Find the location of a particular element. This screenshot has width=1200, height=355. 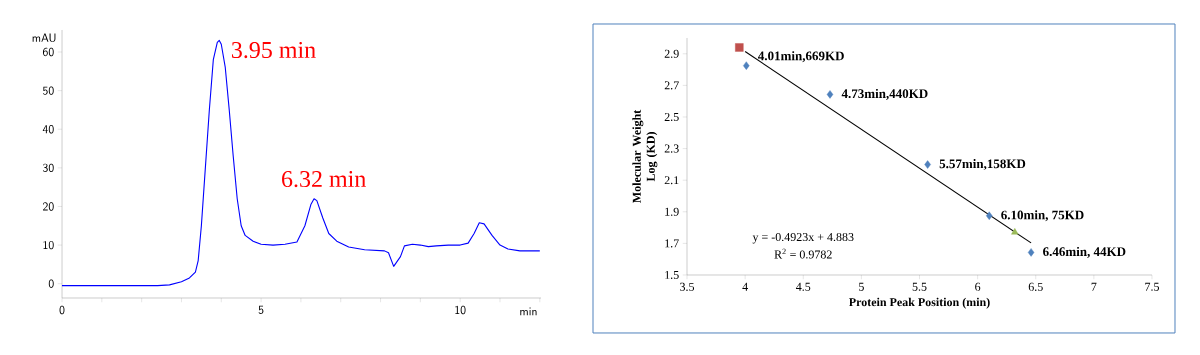

y-tick-label: 1.7 is located at coordinates (672, 243).